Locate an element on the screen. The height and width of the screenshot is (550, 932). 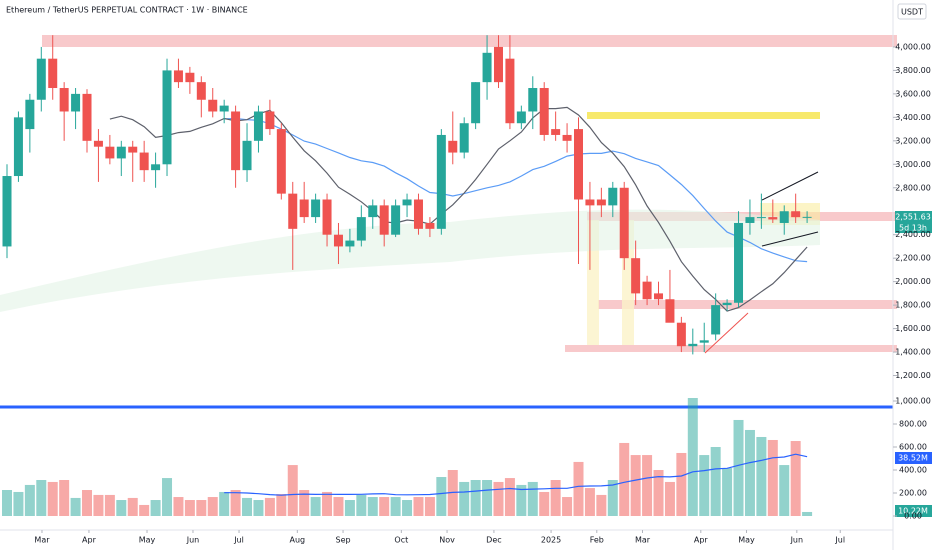
y-tick-label: 2,800.00 is located at coordinates (913, 187).